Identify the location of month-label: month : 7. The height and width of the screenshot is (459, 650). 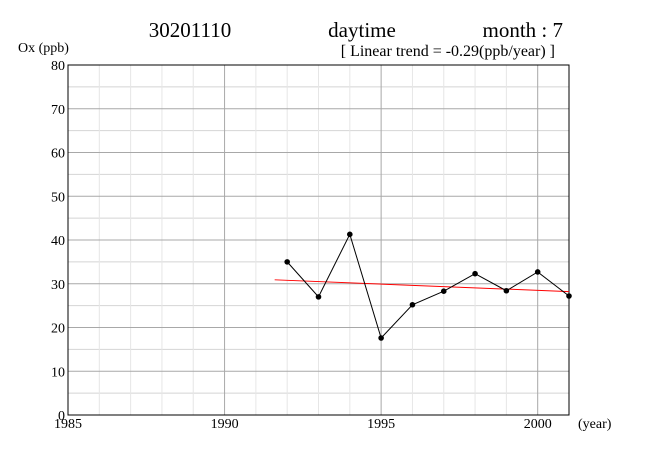
(522, 30).